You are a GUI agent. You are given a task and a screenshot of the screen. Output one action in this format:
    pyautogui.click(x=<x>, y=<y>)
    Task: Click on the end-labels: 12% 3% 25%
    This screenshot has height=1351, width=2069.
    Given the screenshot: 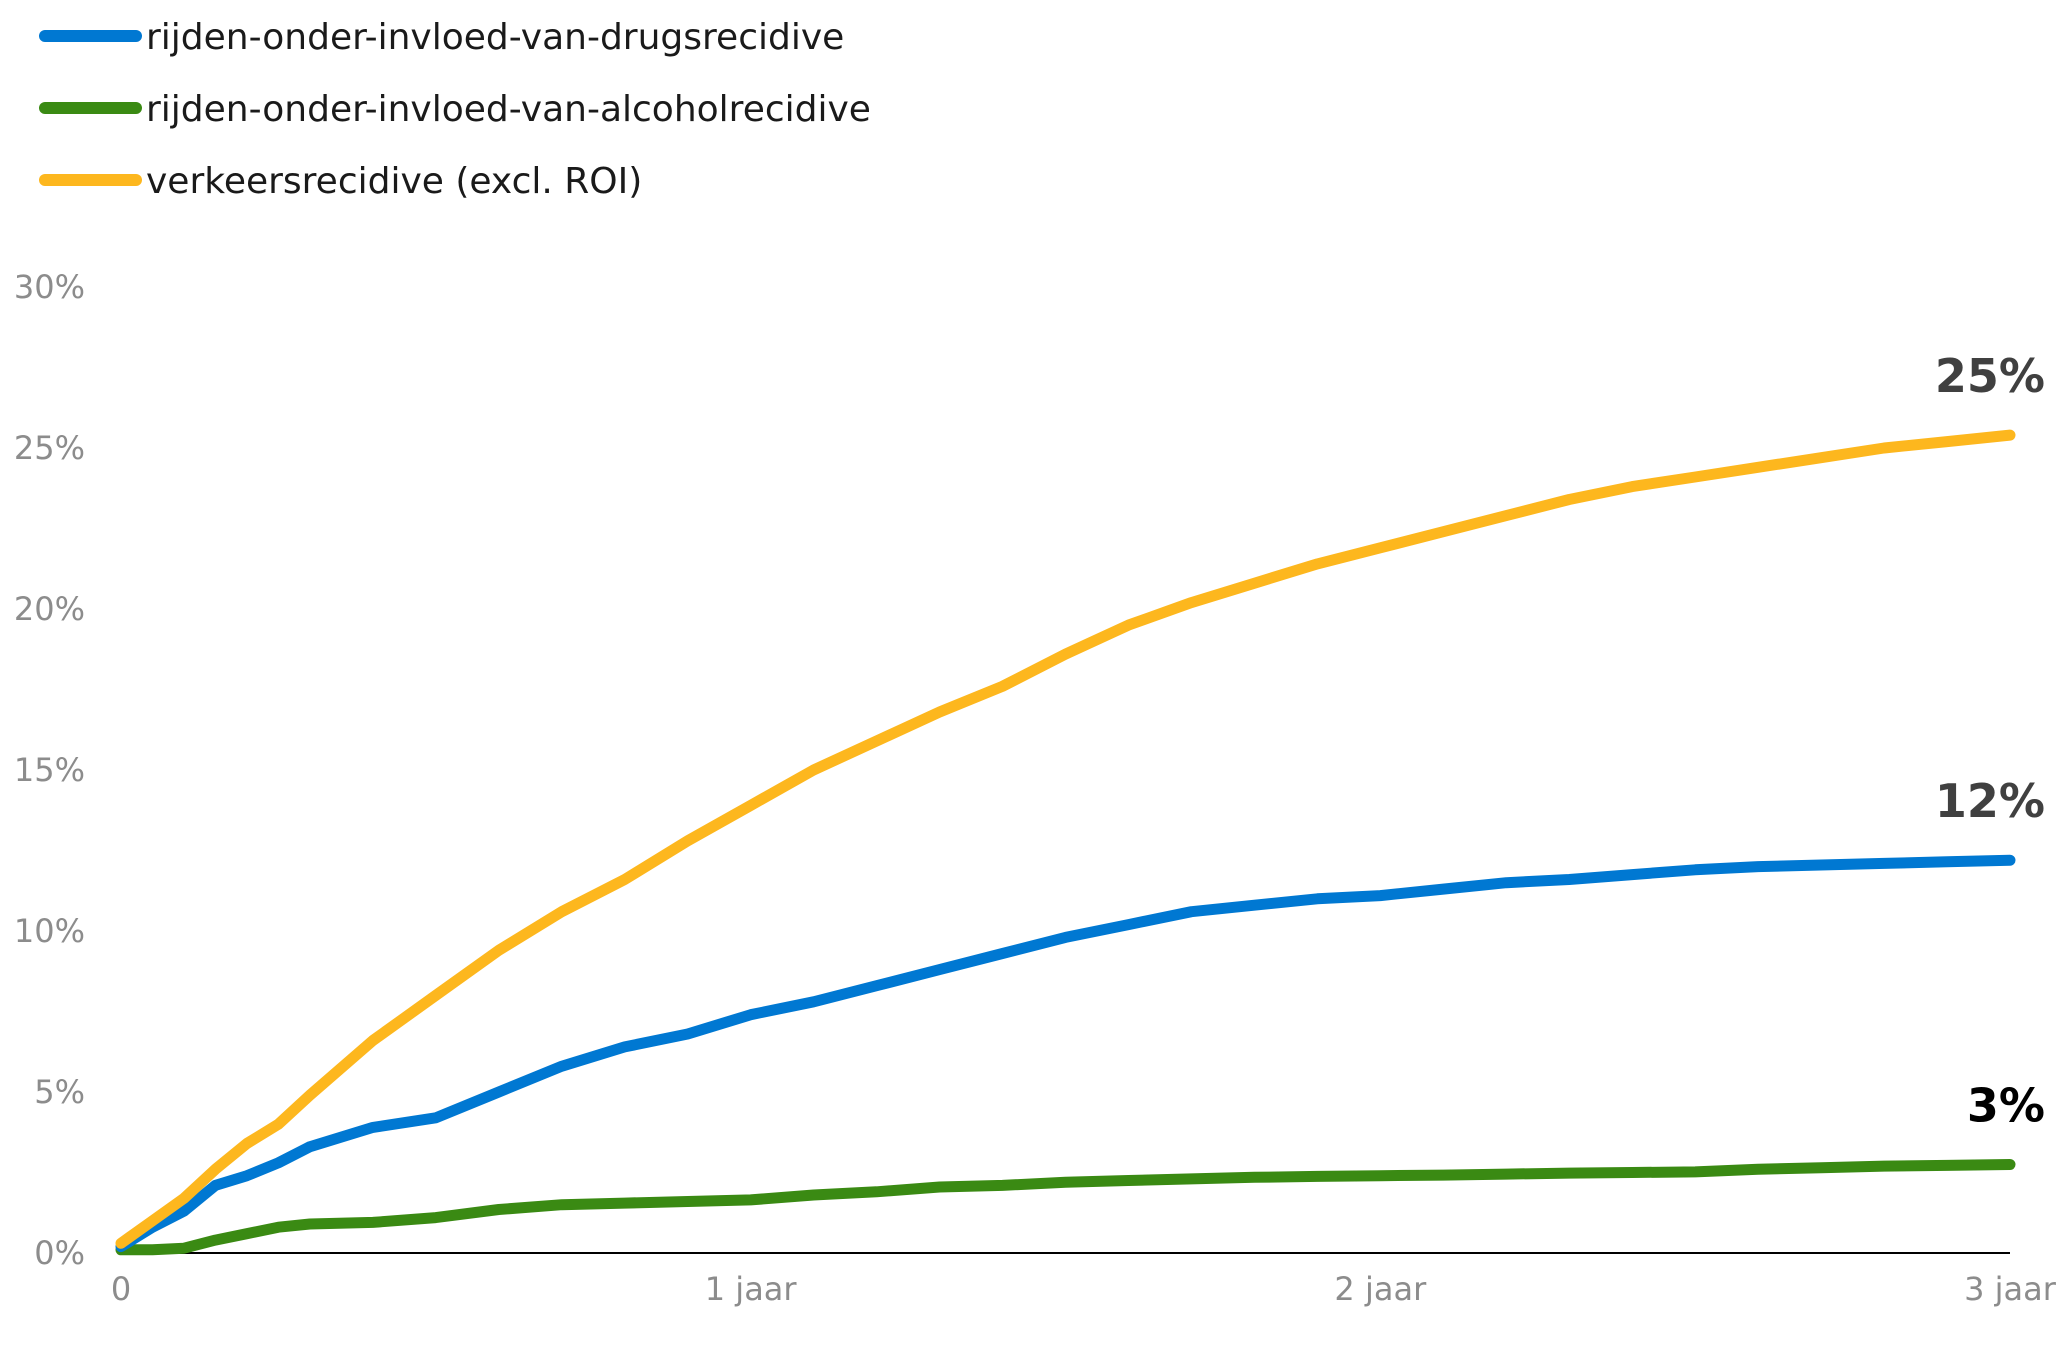 What is the action you would take?
    pyautogui.click(x=1990, y=740)
    